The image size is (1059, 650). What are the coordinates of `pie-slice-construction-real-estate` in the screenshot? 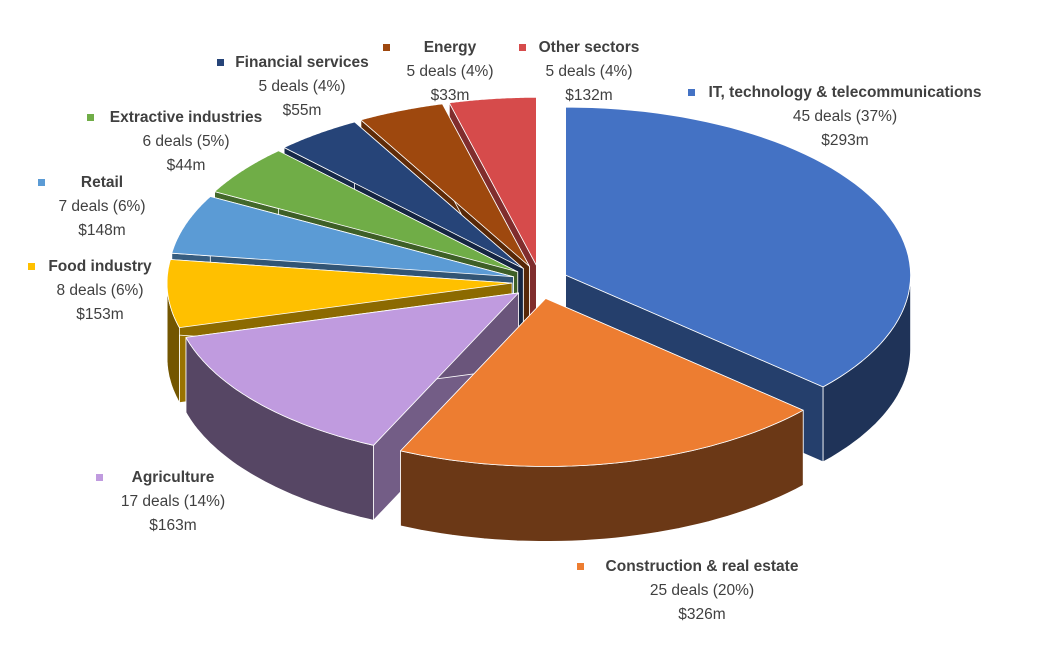 It's located at (602, 420).